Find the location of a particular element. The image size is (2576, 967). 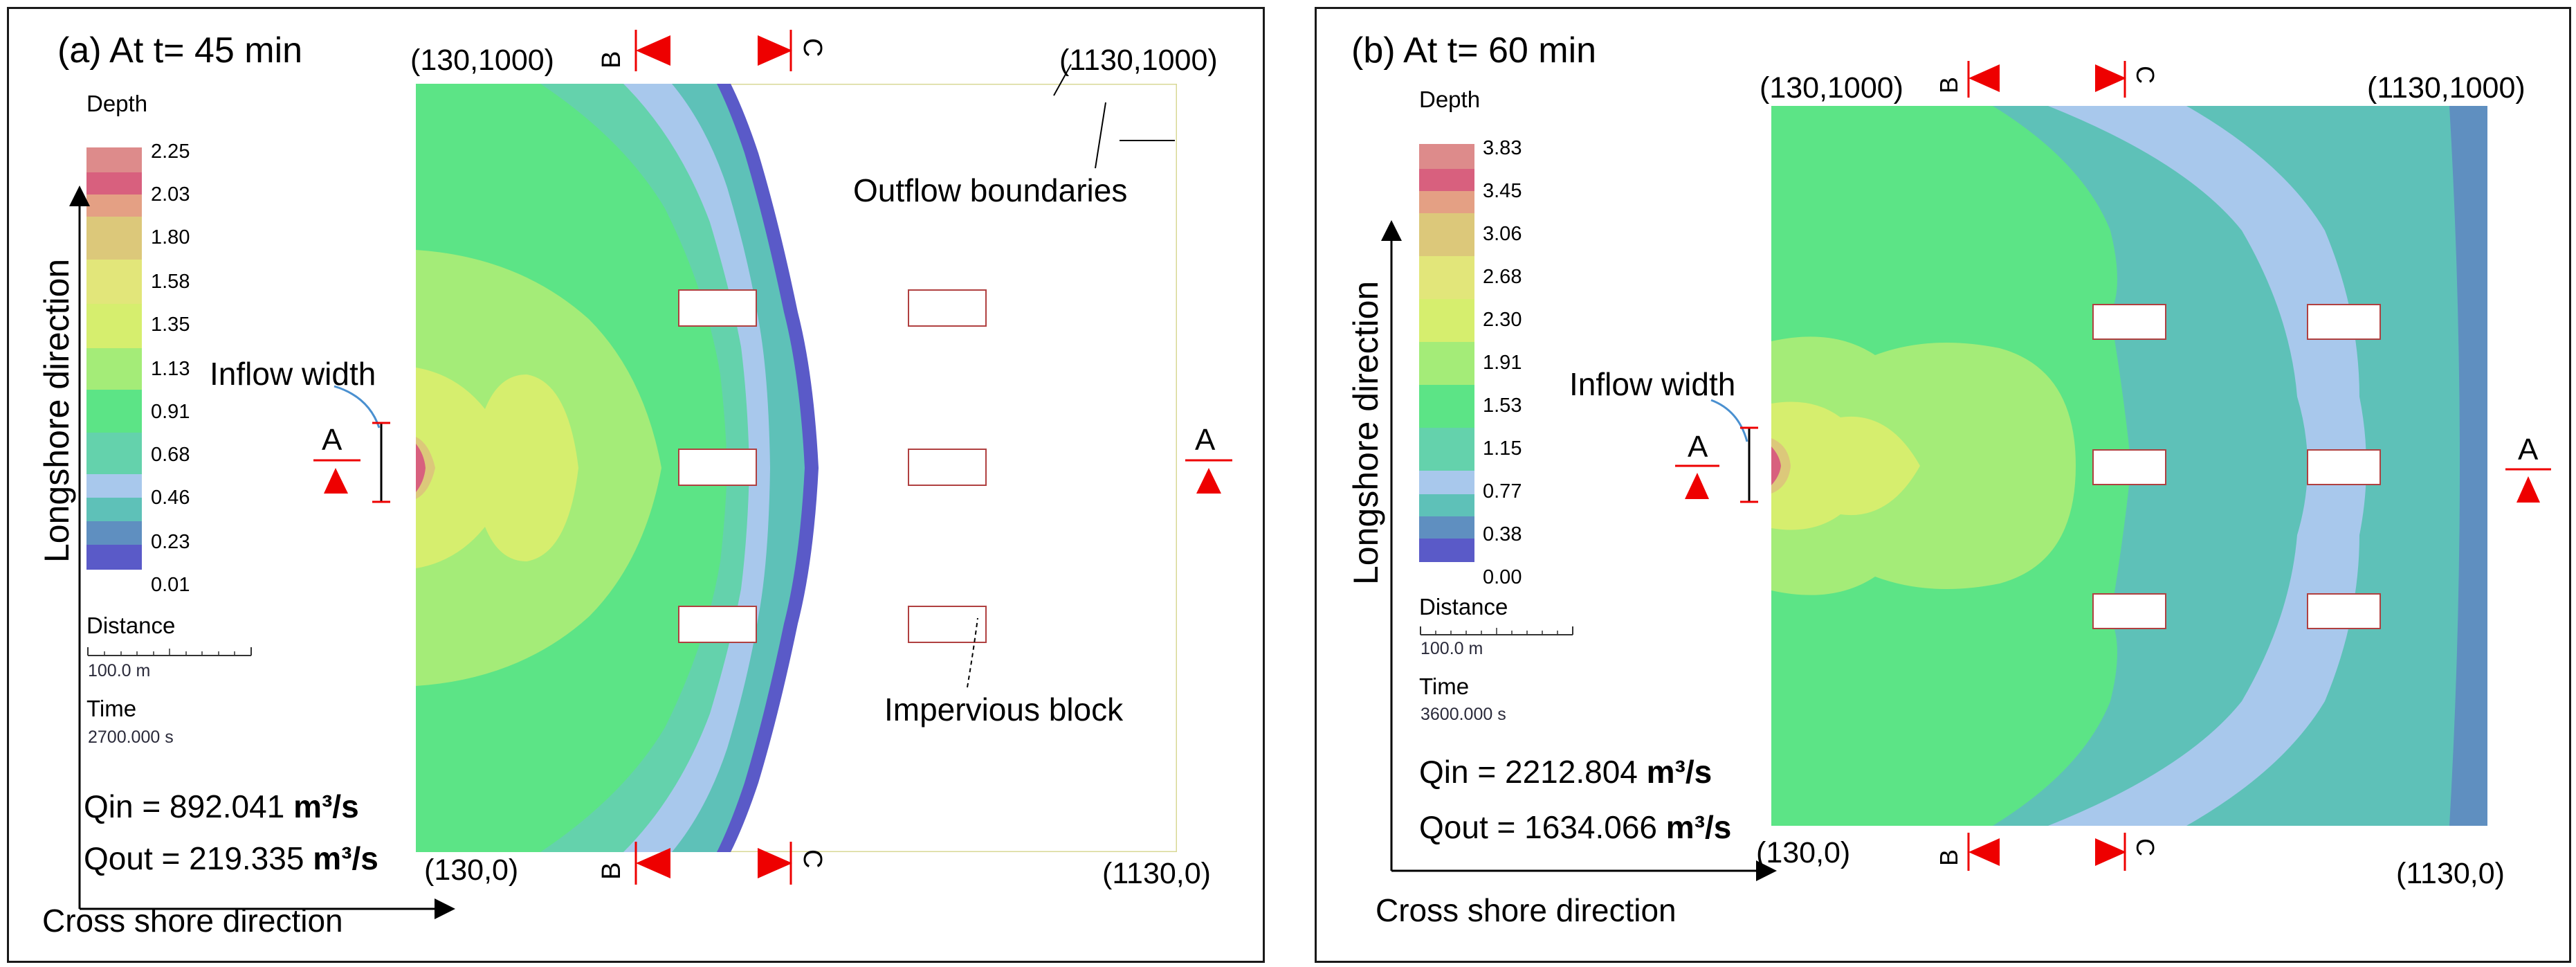

annotation-leaders is located at coordinates (1734, 451).